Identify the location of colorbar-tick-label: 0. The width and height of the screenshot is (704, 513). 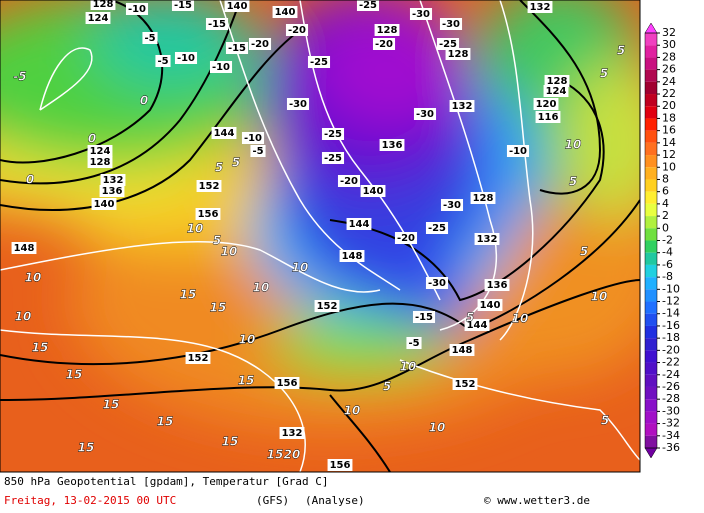
(665, 227).